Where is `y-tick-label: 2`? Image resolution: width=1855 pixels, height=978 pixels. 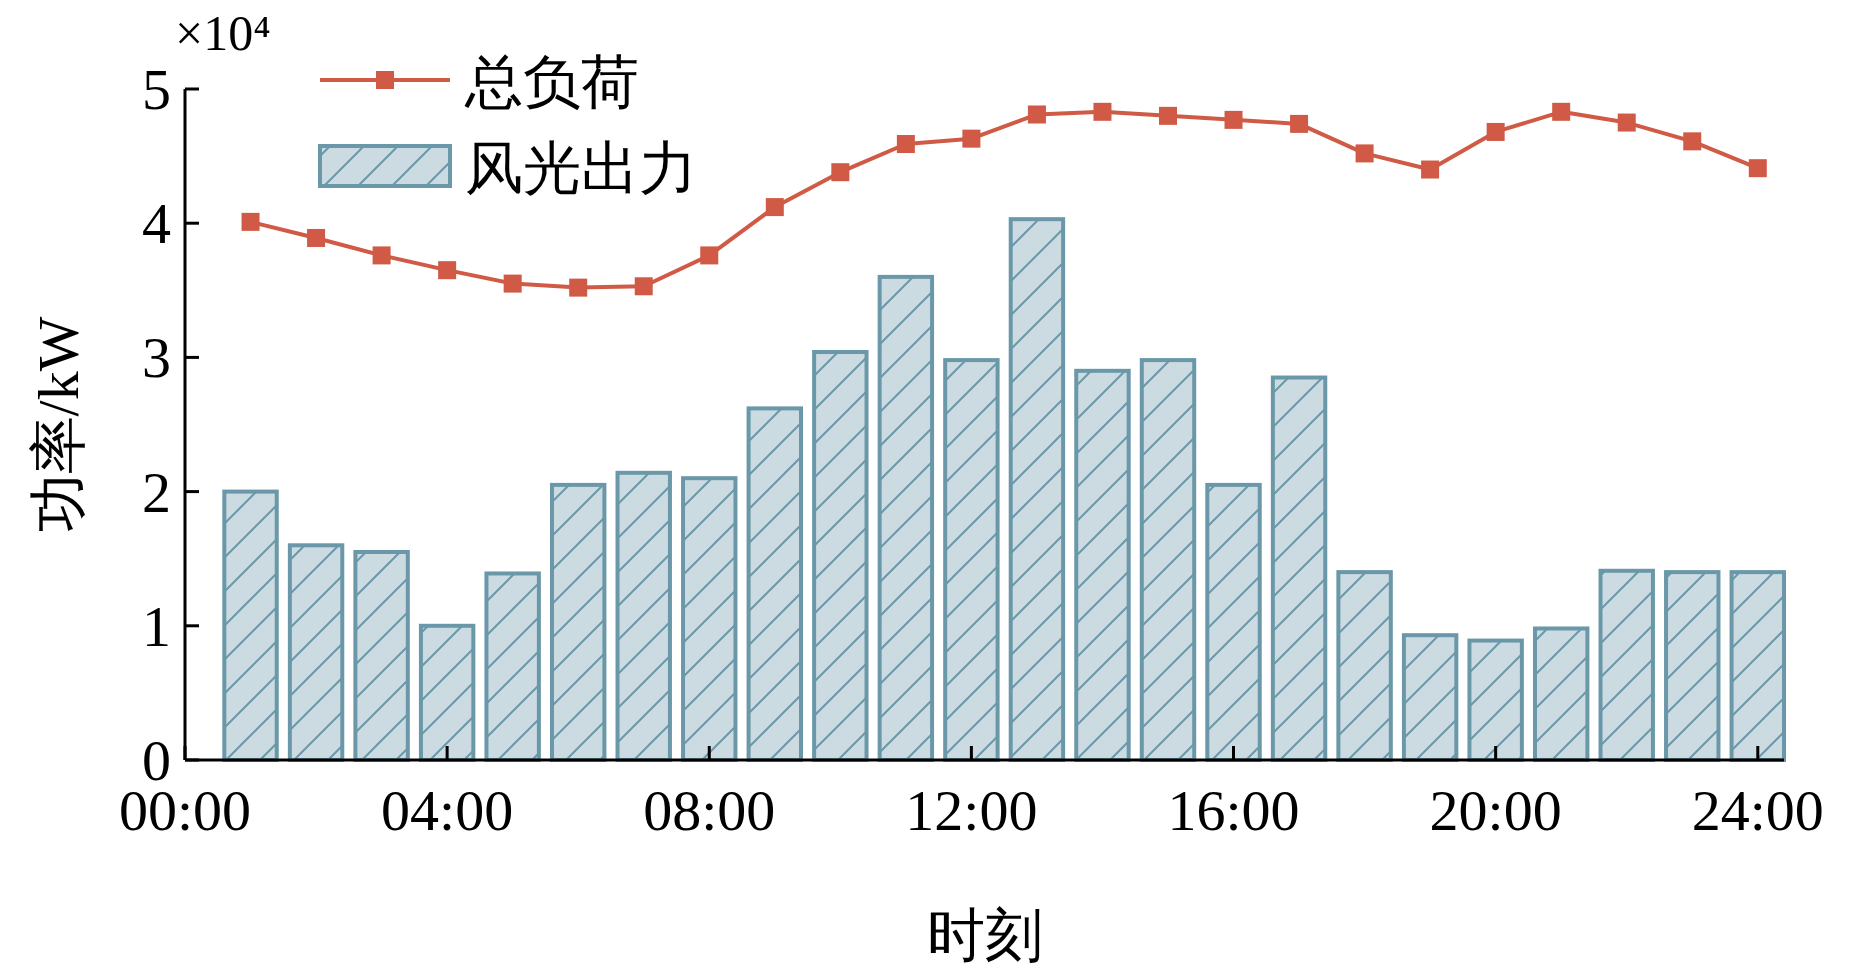
y-tick-label: 2 is located at coordinates (156, 492).